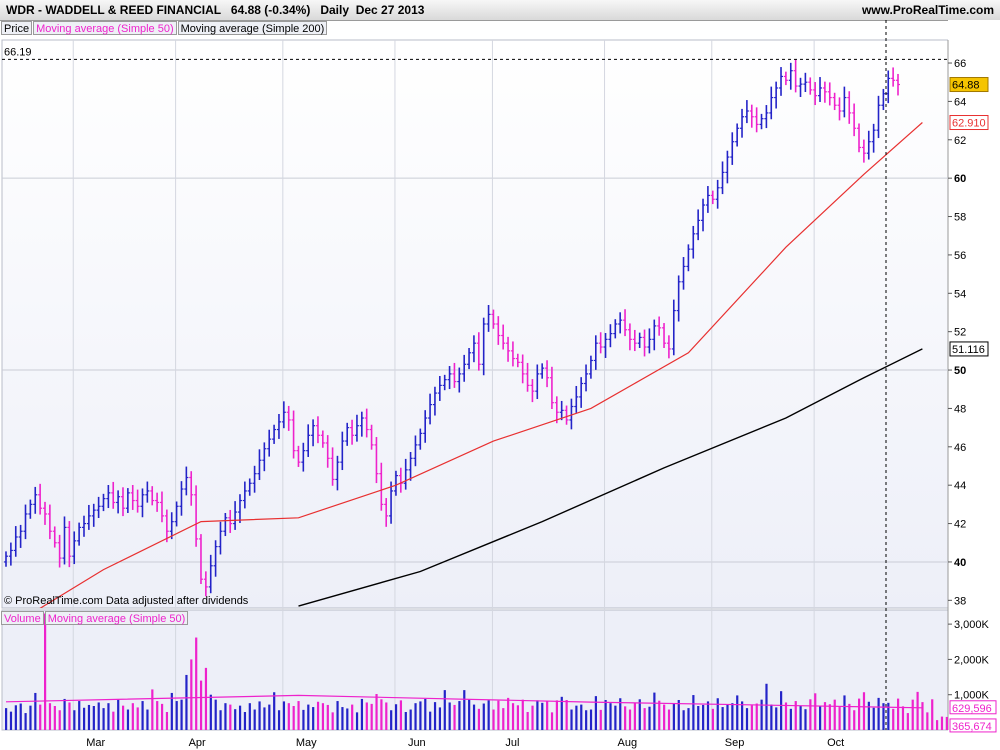 Image resolution: width=1000 pixels, height=750 pixels. Describe the element at coordinates (252, 28) in the screenshot. I see `legend-ma200: Moving average (Simple 200)` at that location.